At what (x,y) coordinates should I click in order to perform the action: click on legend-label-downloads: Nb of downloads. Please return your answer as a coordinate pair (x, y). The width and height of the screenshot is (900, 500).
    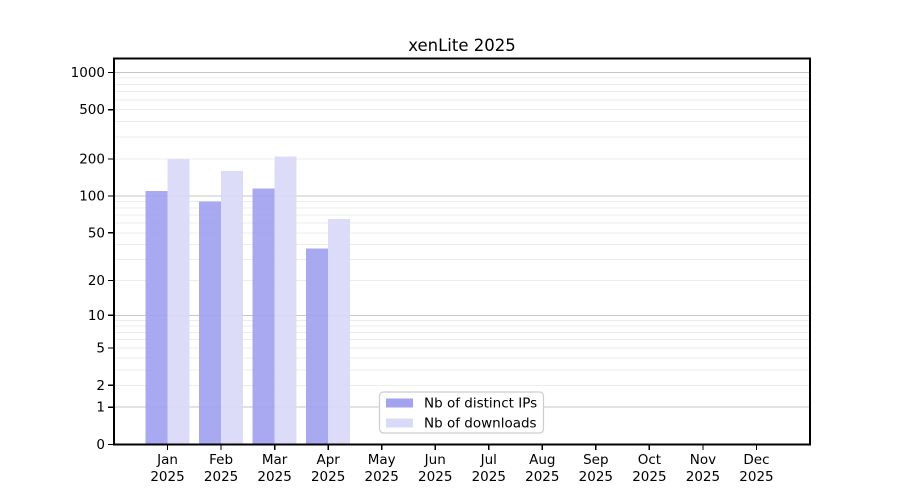
    Looking at the image, I should click on (480, 424).